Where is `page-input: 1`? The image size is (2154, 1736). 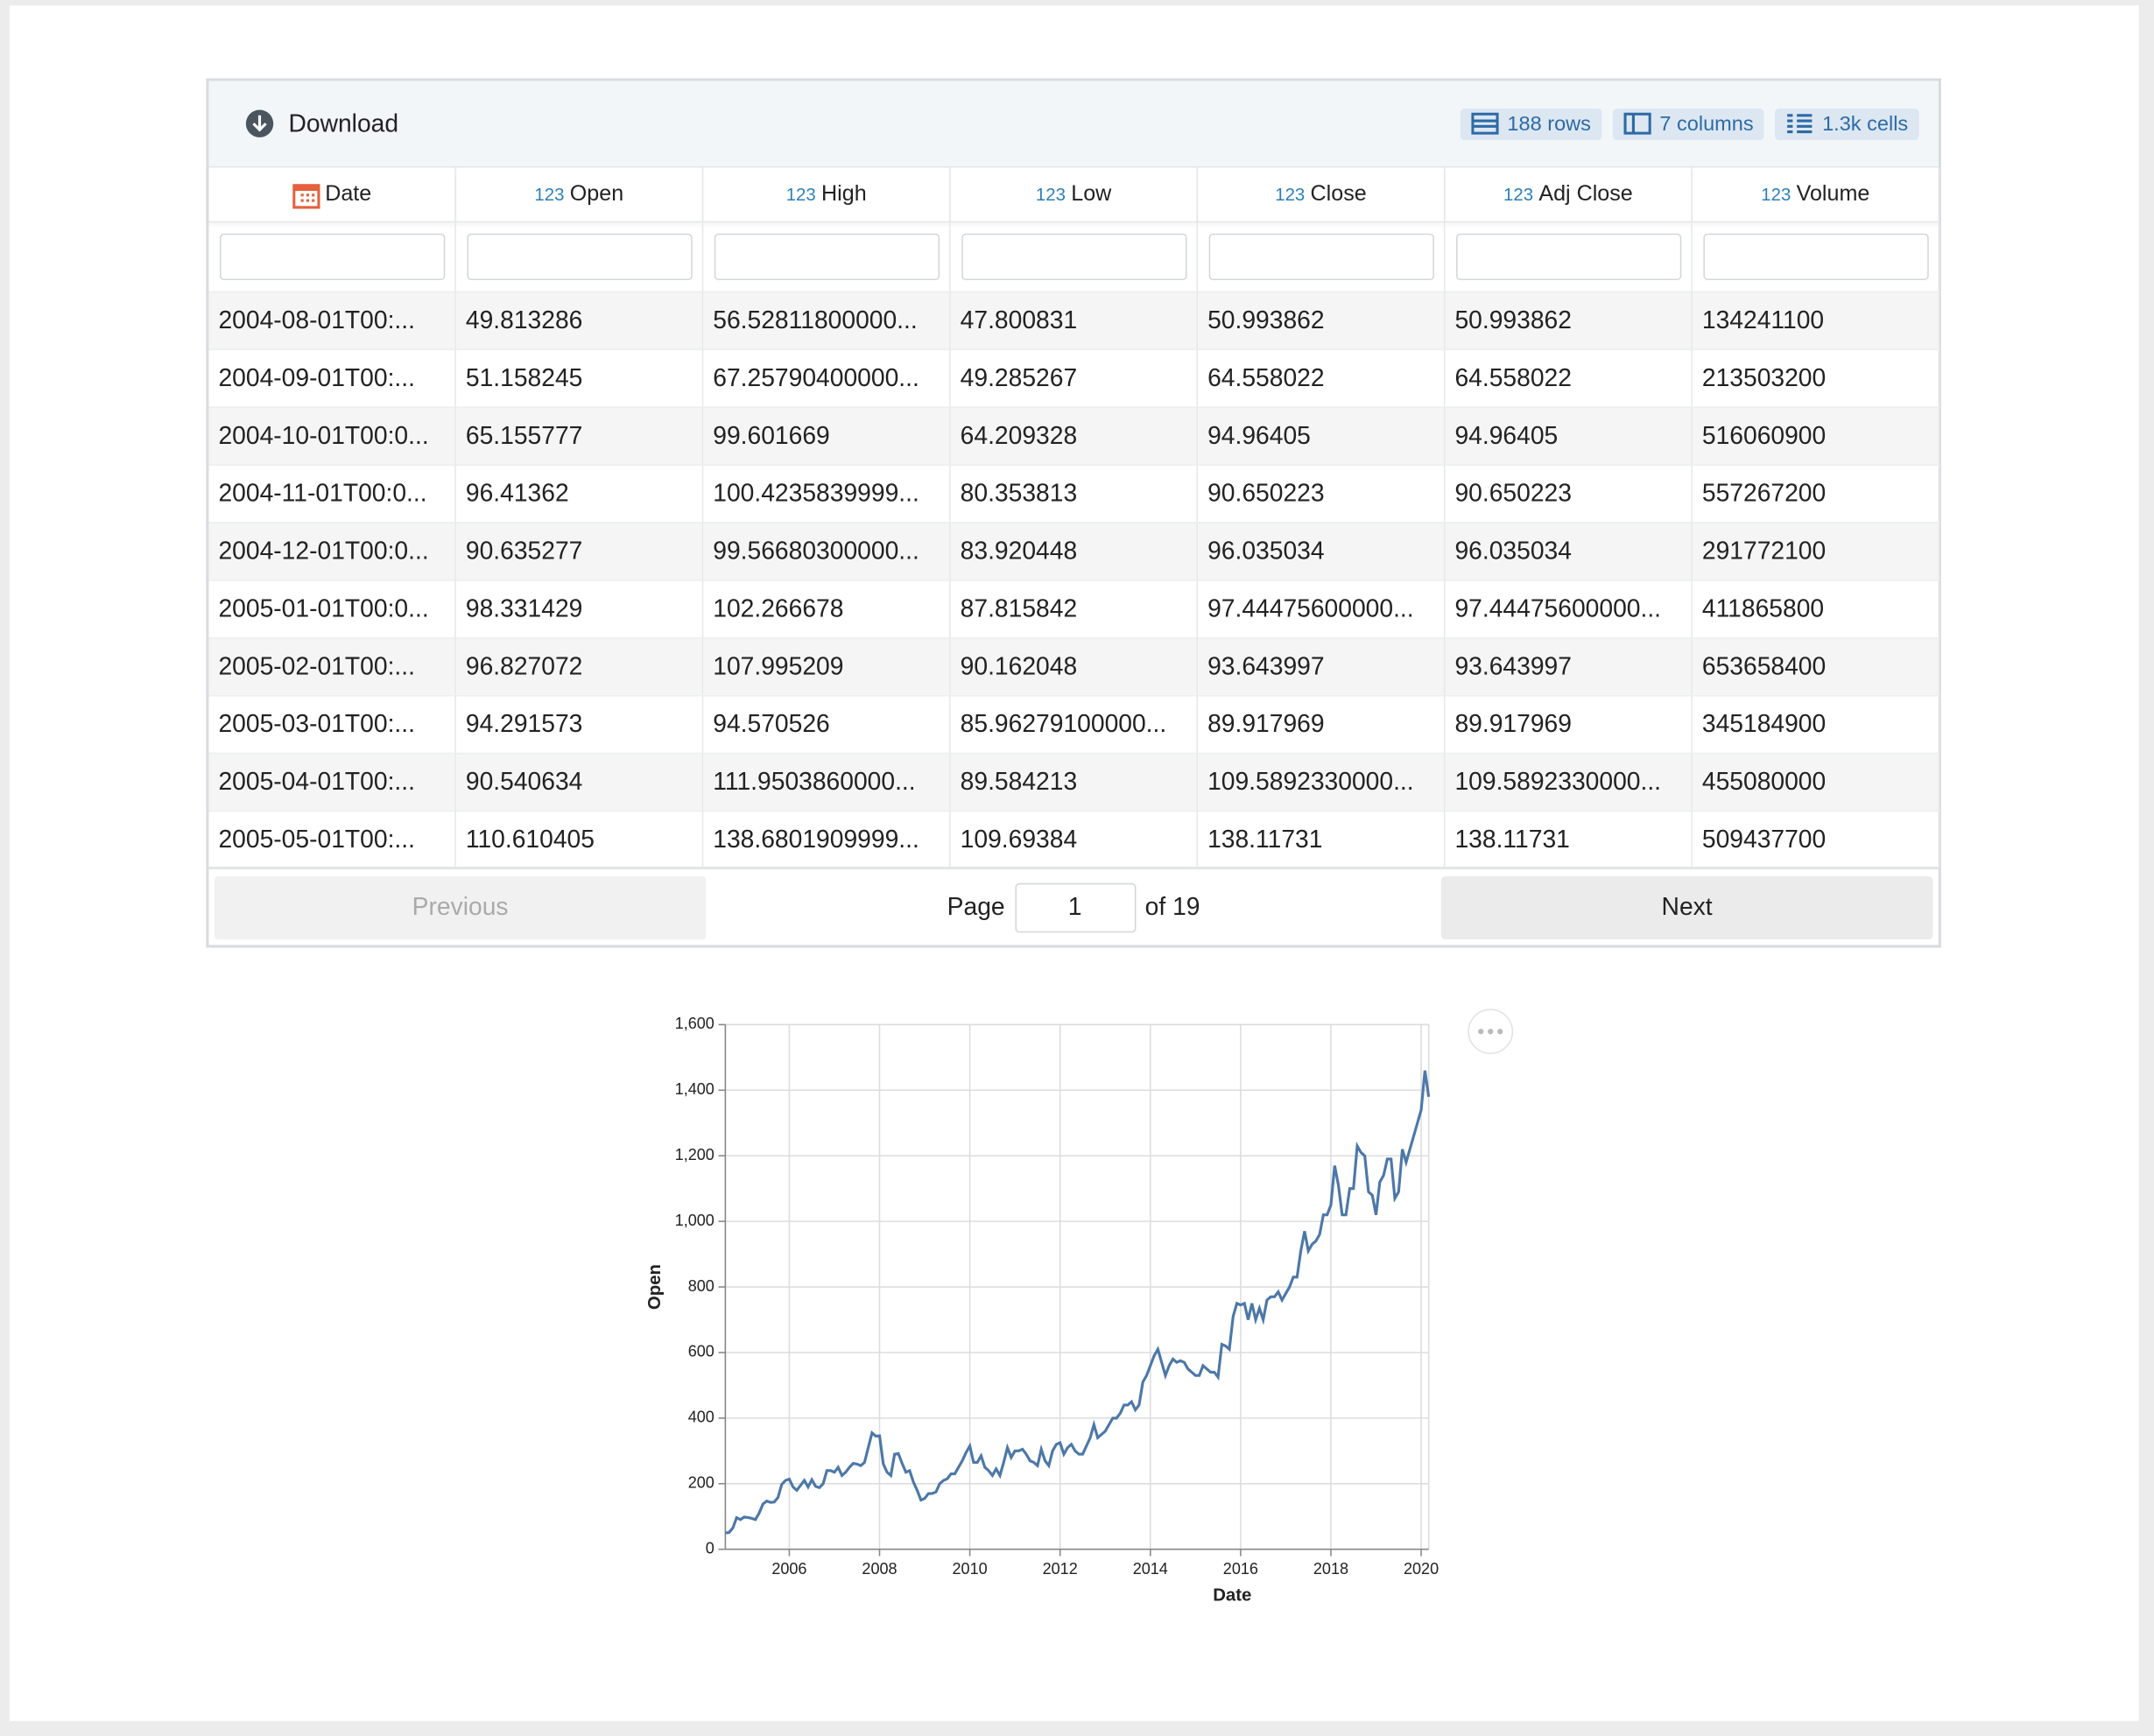 page-input: 1 is located at coordinates (1075, 907).